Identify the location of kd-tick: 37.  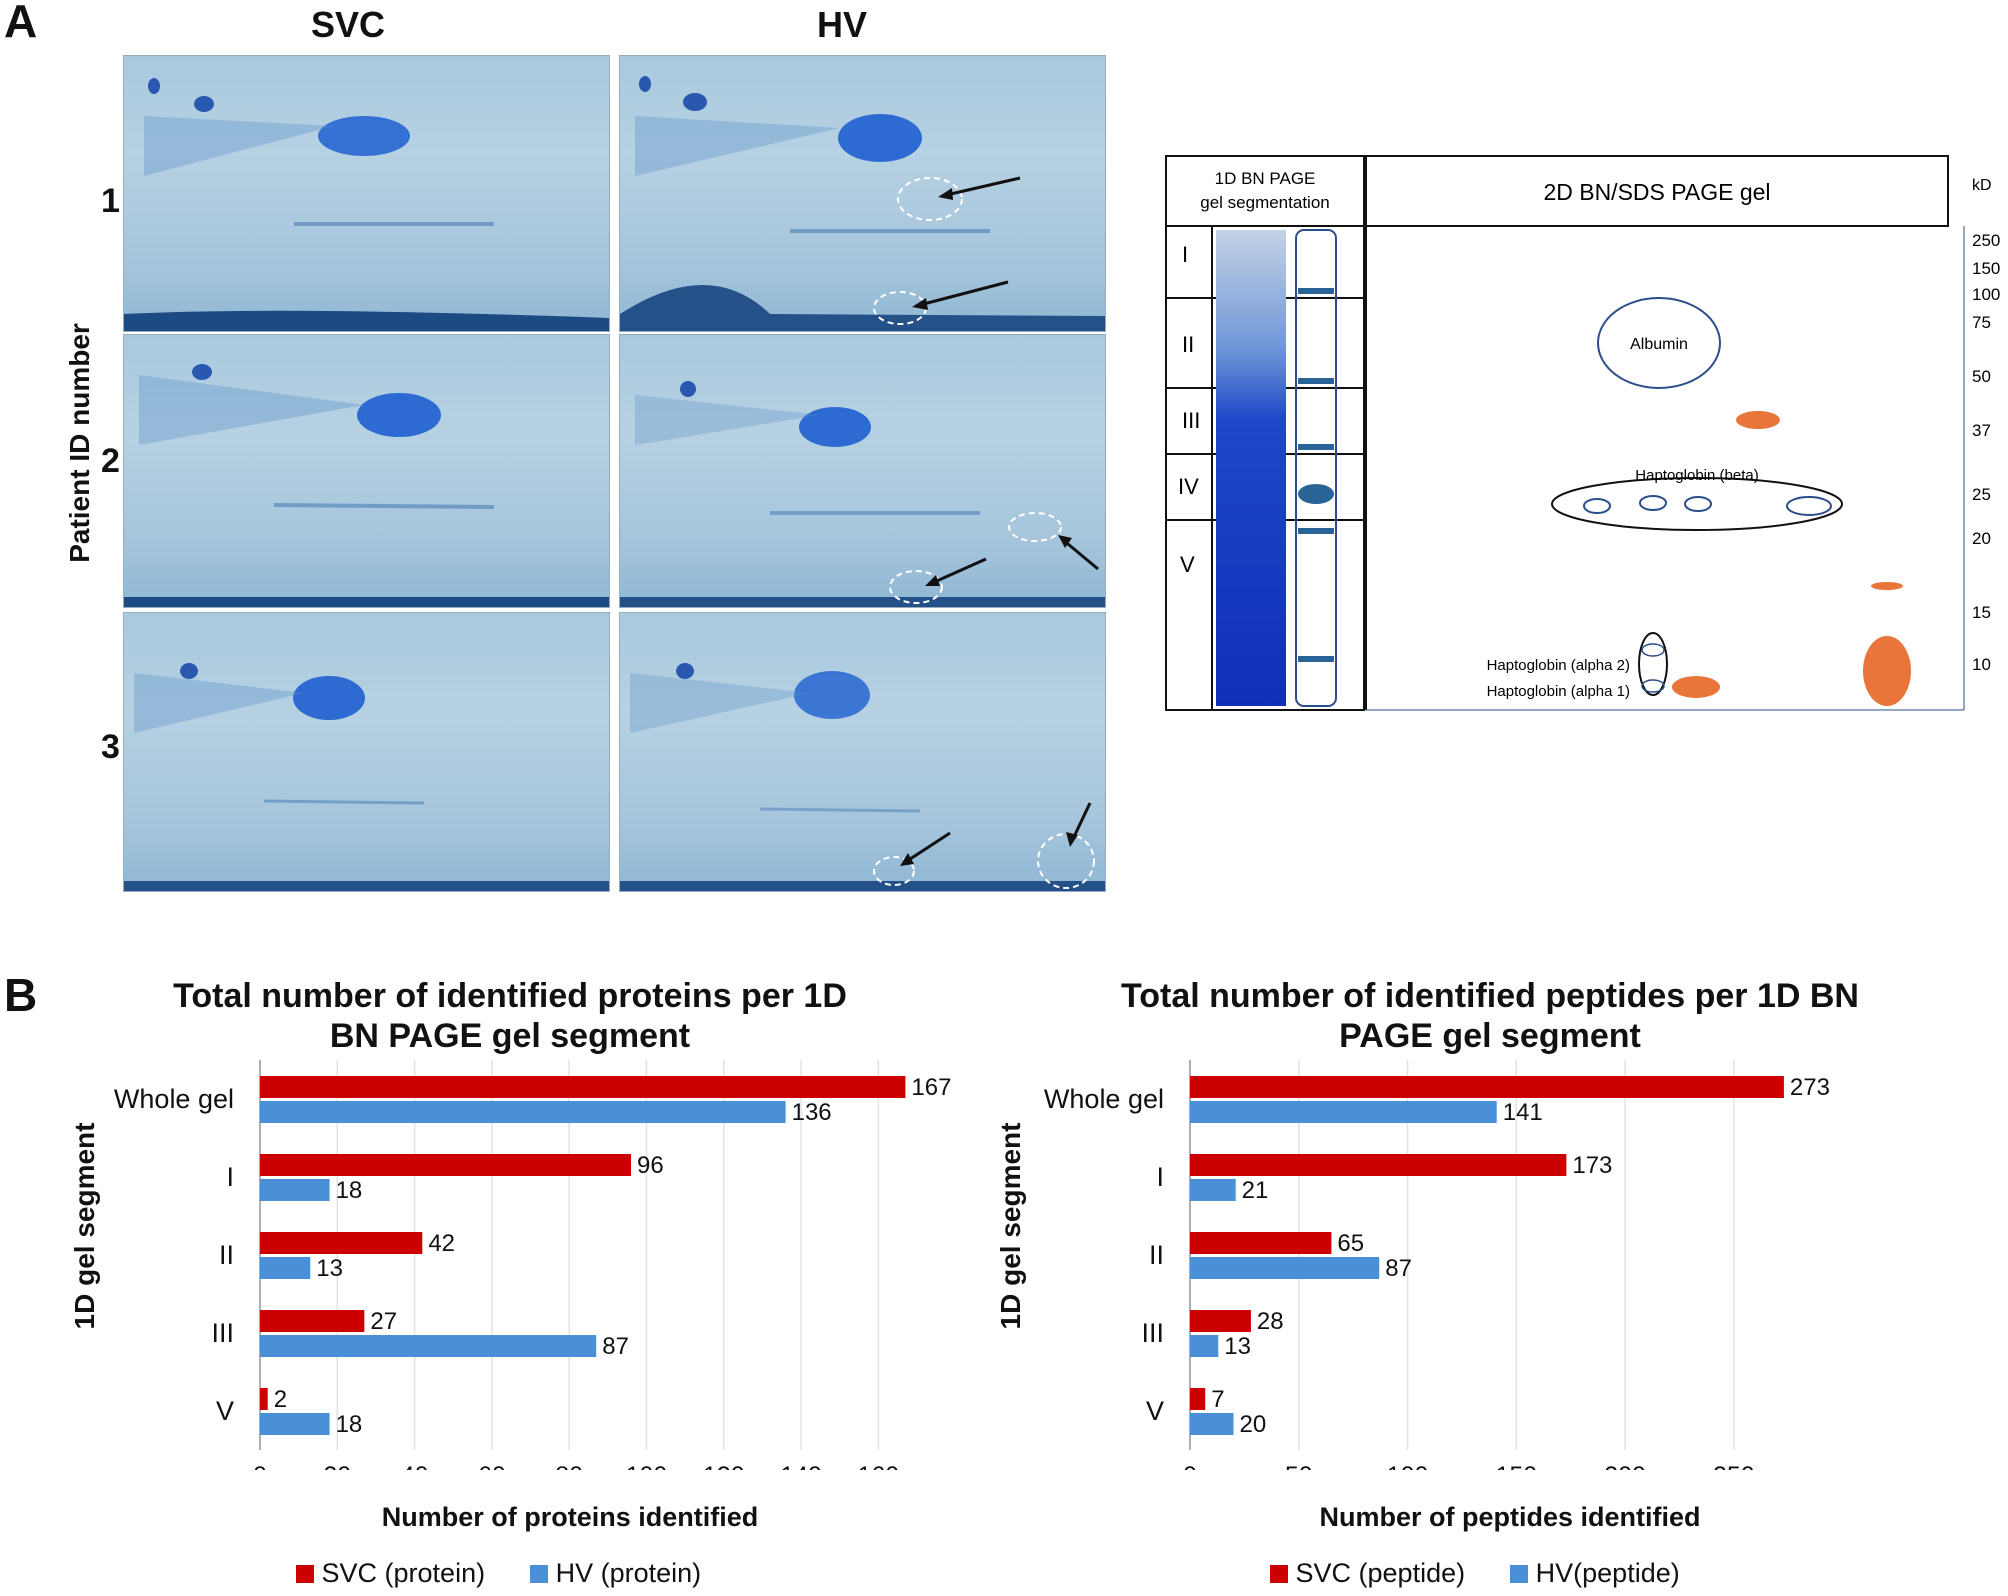
(1981, 430).